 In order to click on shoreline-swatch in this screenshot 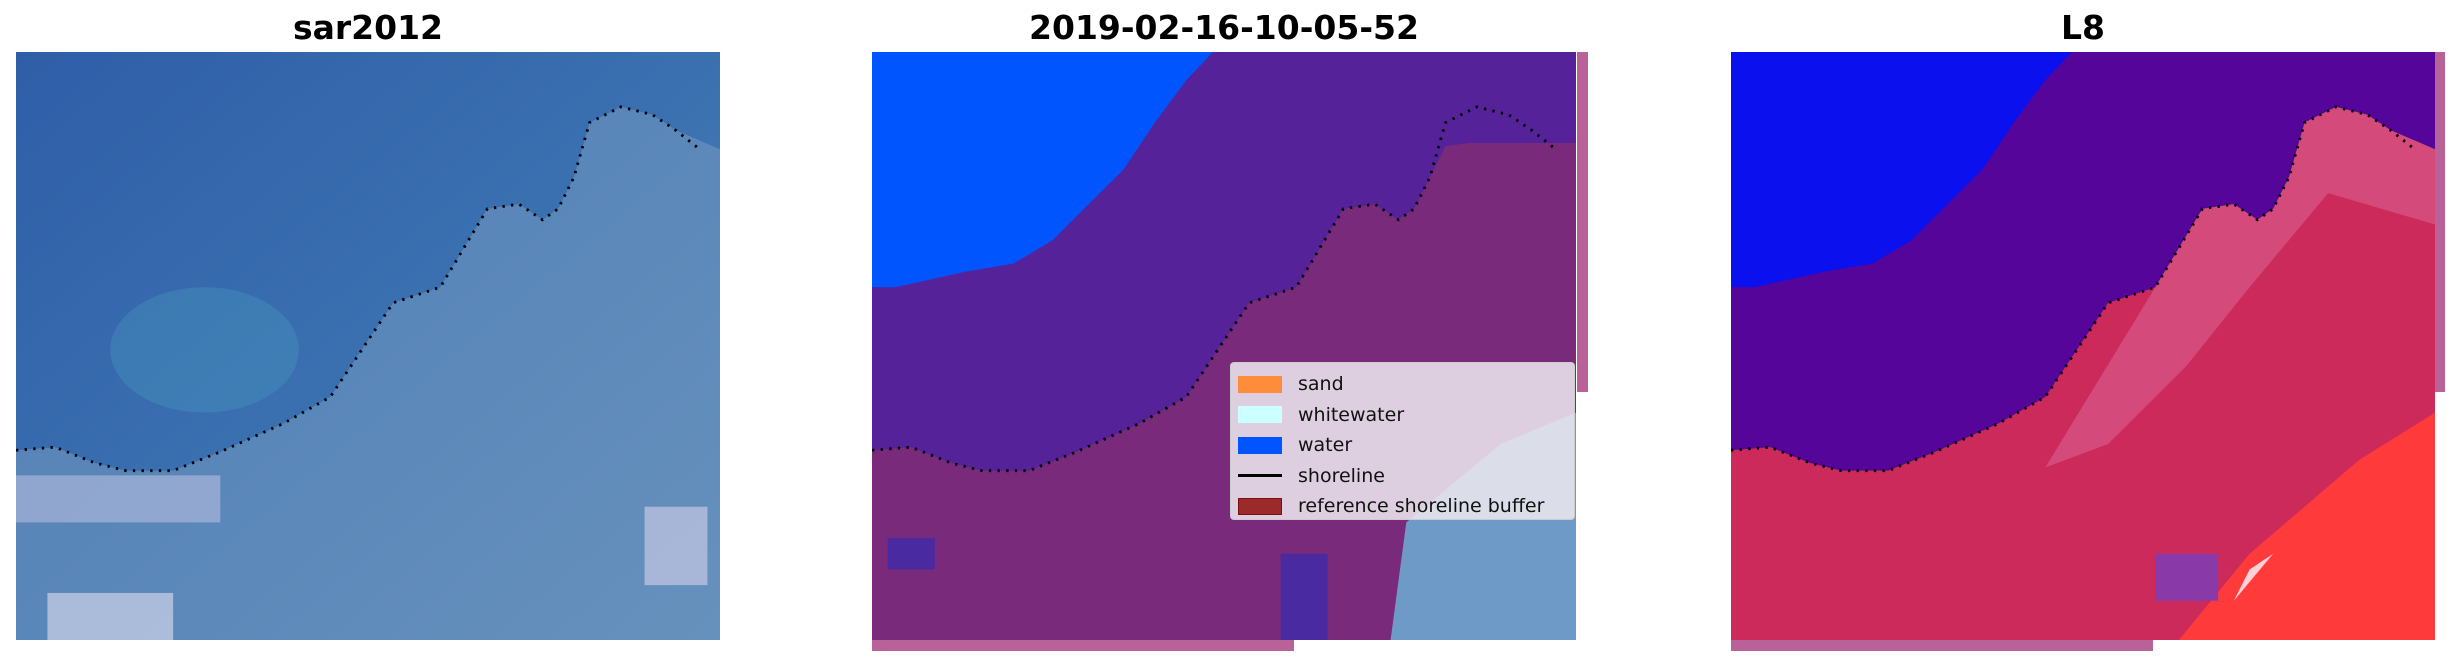, I will do `click(1260, 476)`.